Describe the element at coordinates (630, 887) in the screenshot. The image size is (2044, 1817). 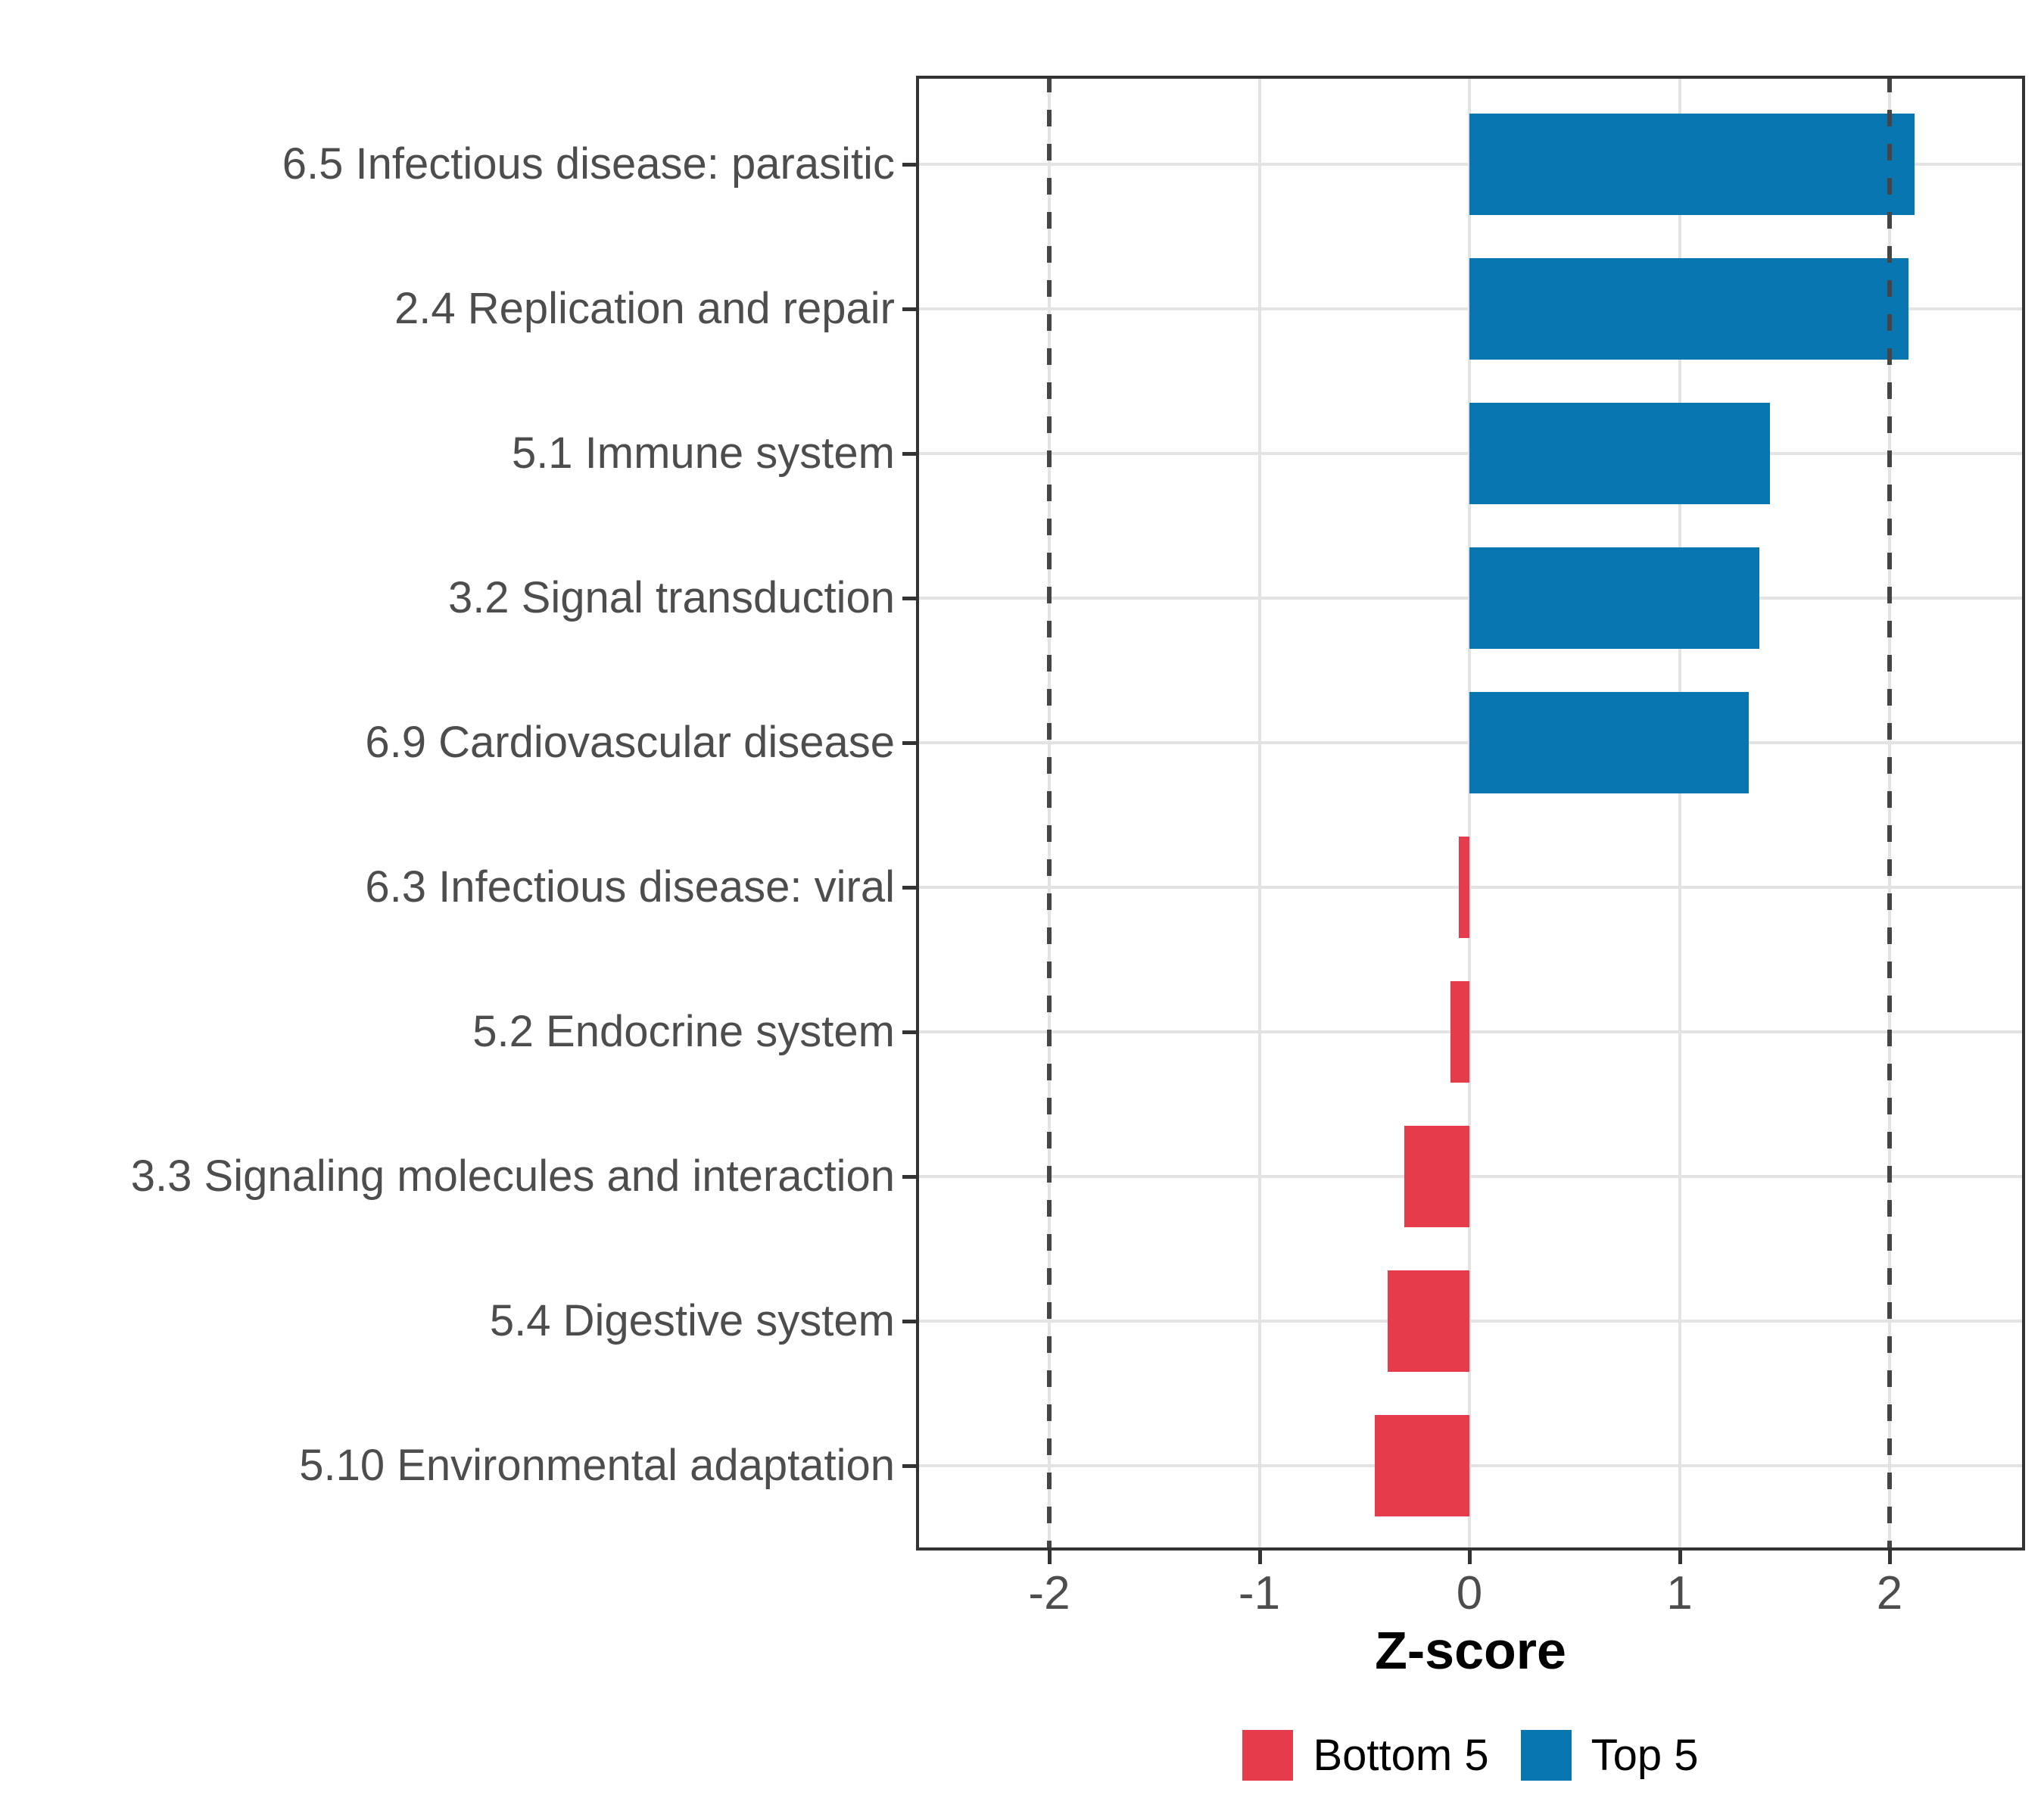
I see `y-axis-label: 6.3 Infectious disease: viral` at that location.